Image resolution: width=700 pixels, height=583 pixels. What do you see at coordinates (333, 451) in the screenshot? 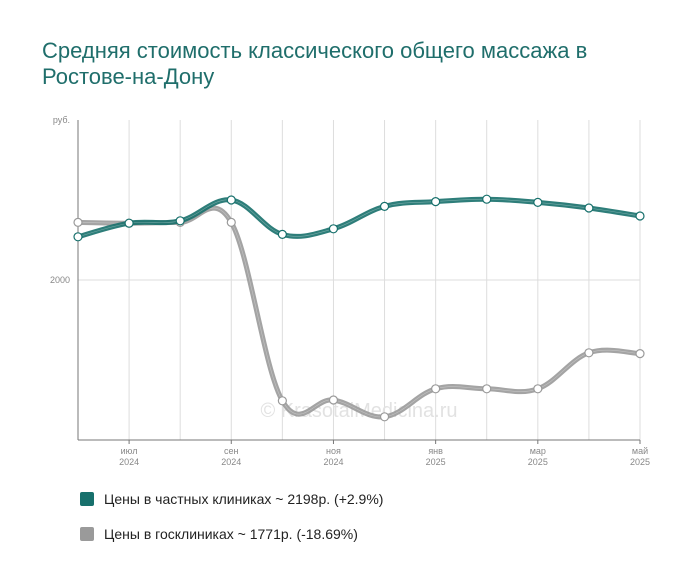
I see `x-tick-label-month: ноя` at bounding box center [333, 451].